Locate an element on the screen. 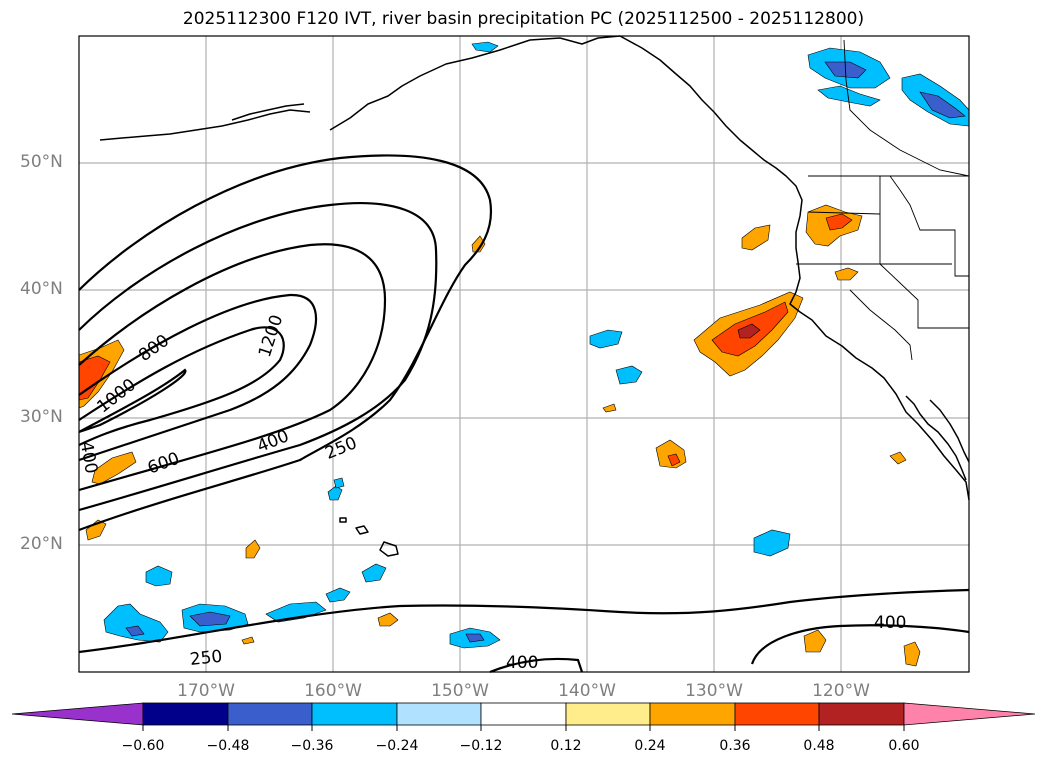 This screenshot has width=1047, height=765. colorbar-tick-label: −0.24 is located at coordinates (397, 746).